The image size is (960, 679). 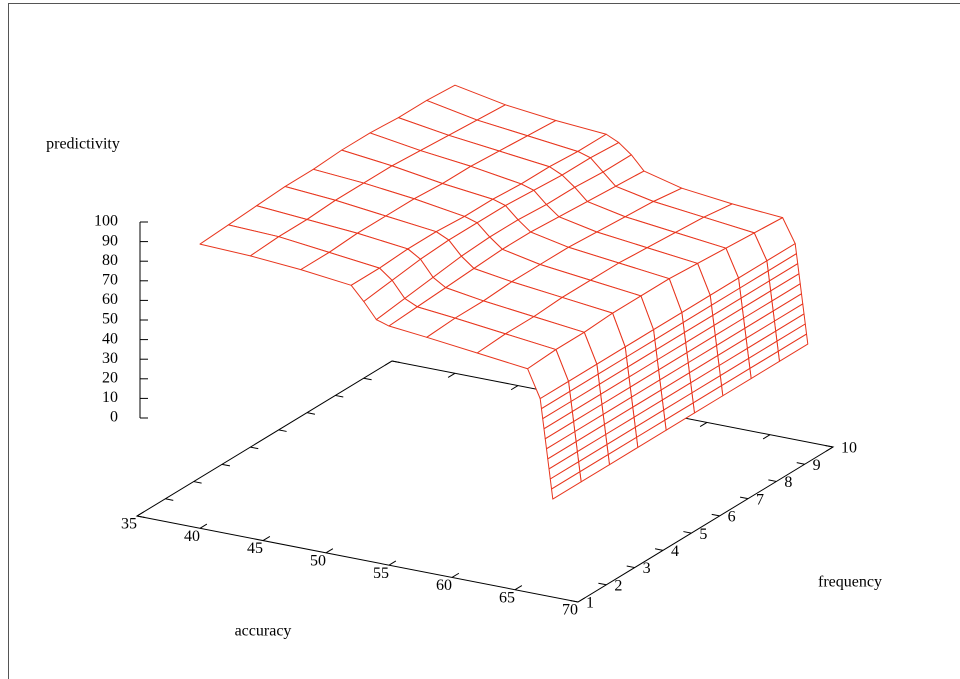 What do you see at coordinates (192, 536) in the screenshot?
I see `x-tick-label: 40` at bounding box center [192, 536].